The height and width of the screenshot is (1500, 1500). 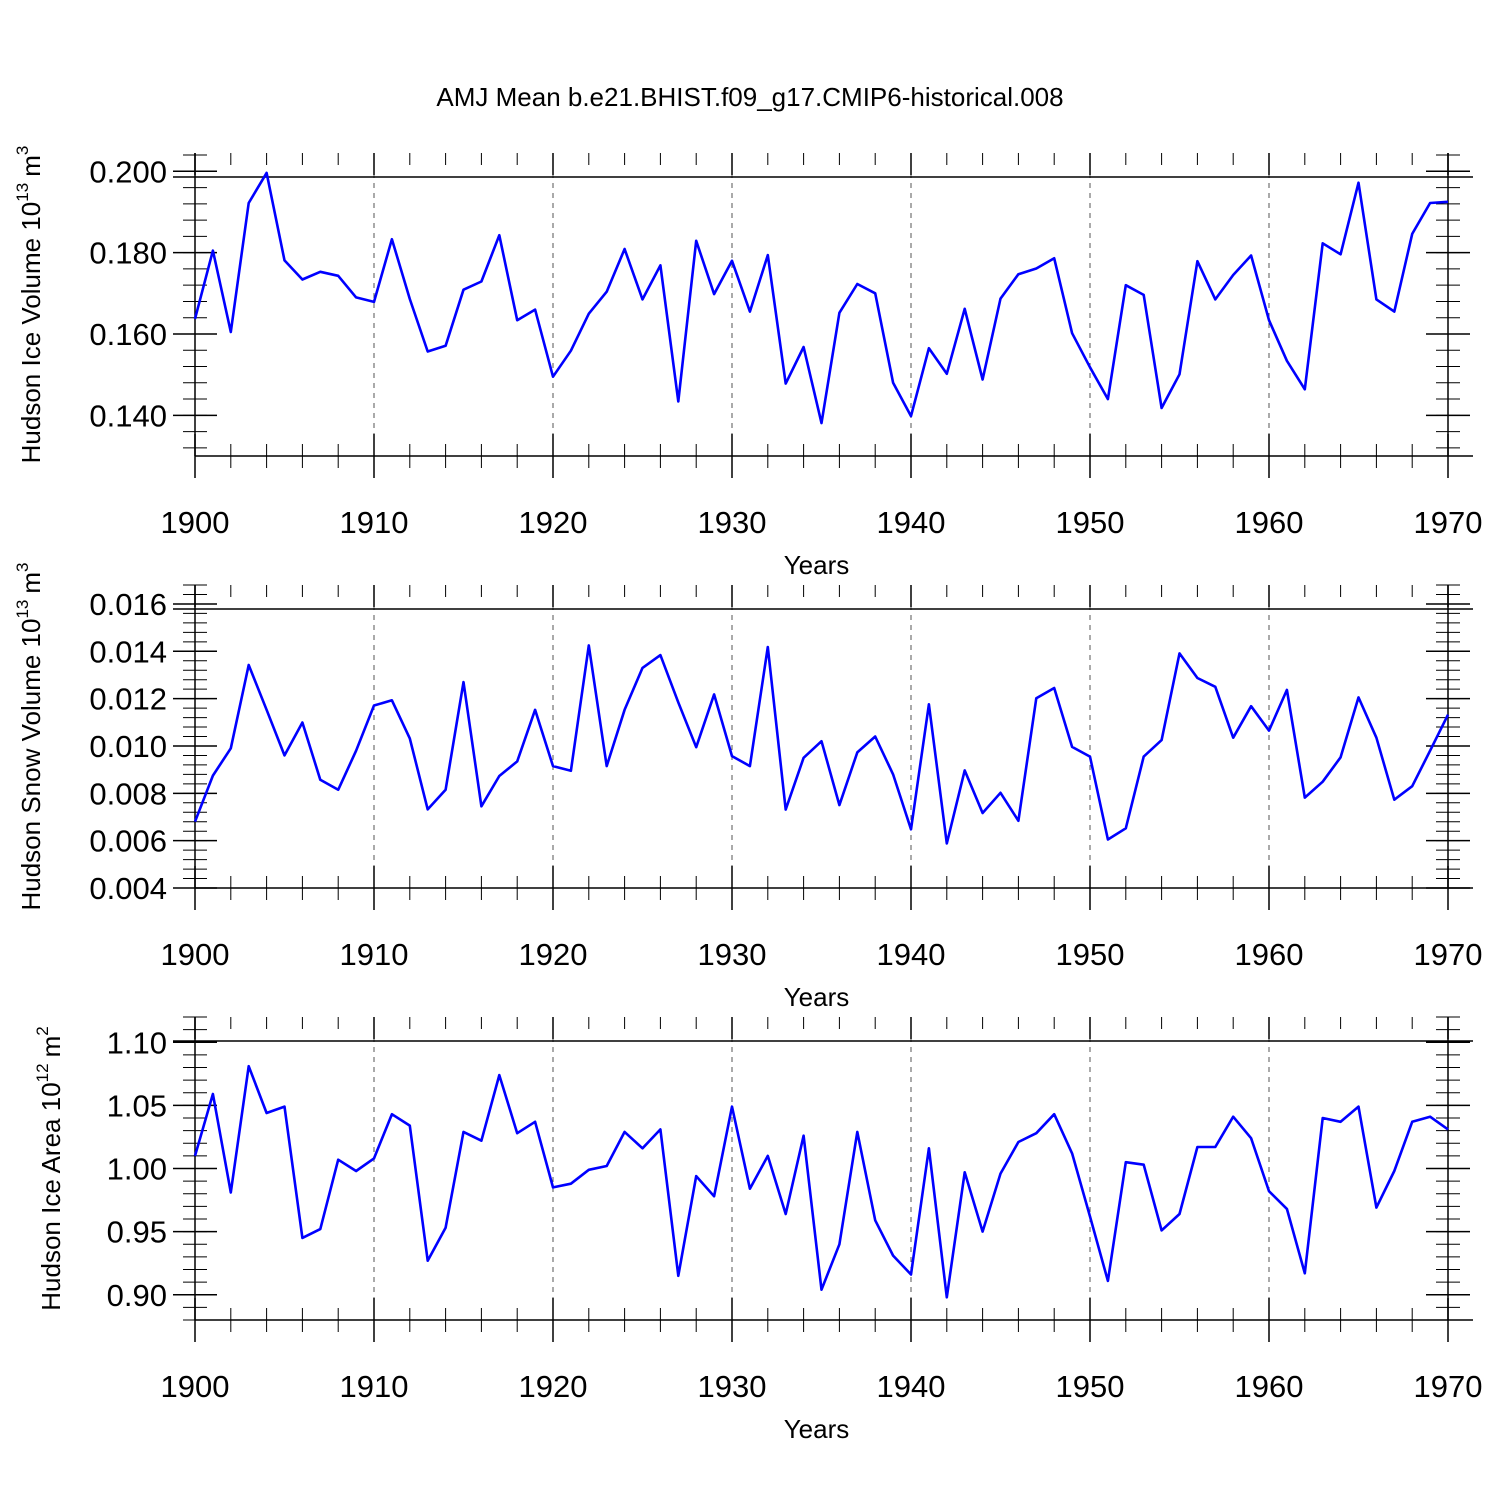 I want to click on y-axis-label-main: Hudson Ice Area 10, so click(x=51, y=1196).